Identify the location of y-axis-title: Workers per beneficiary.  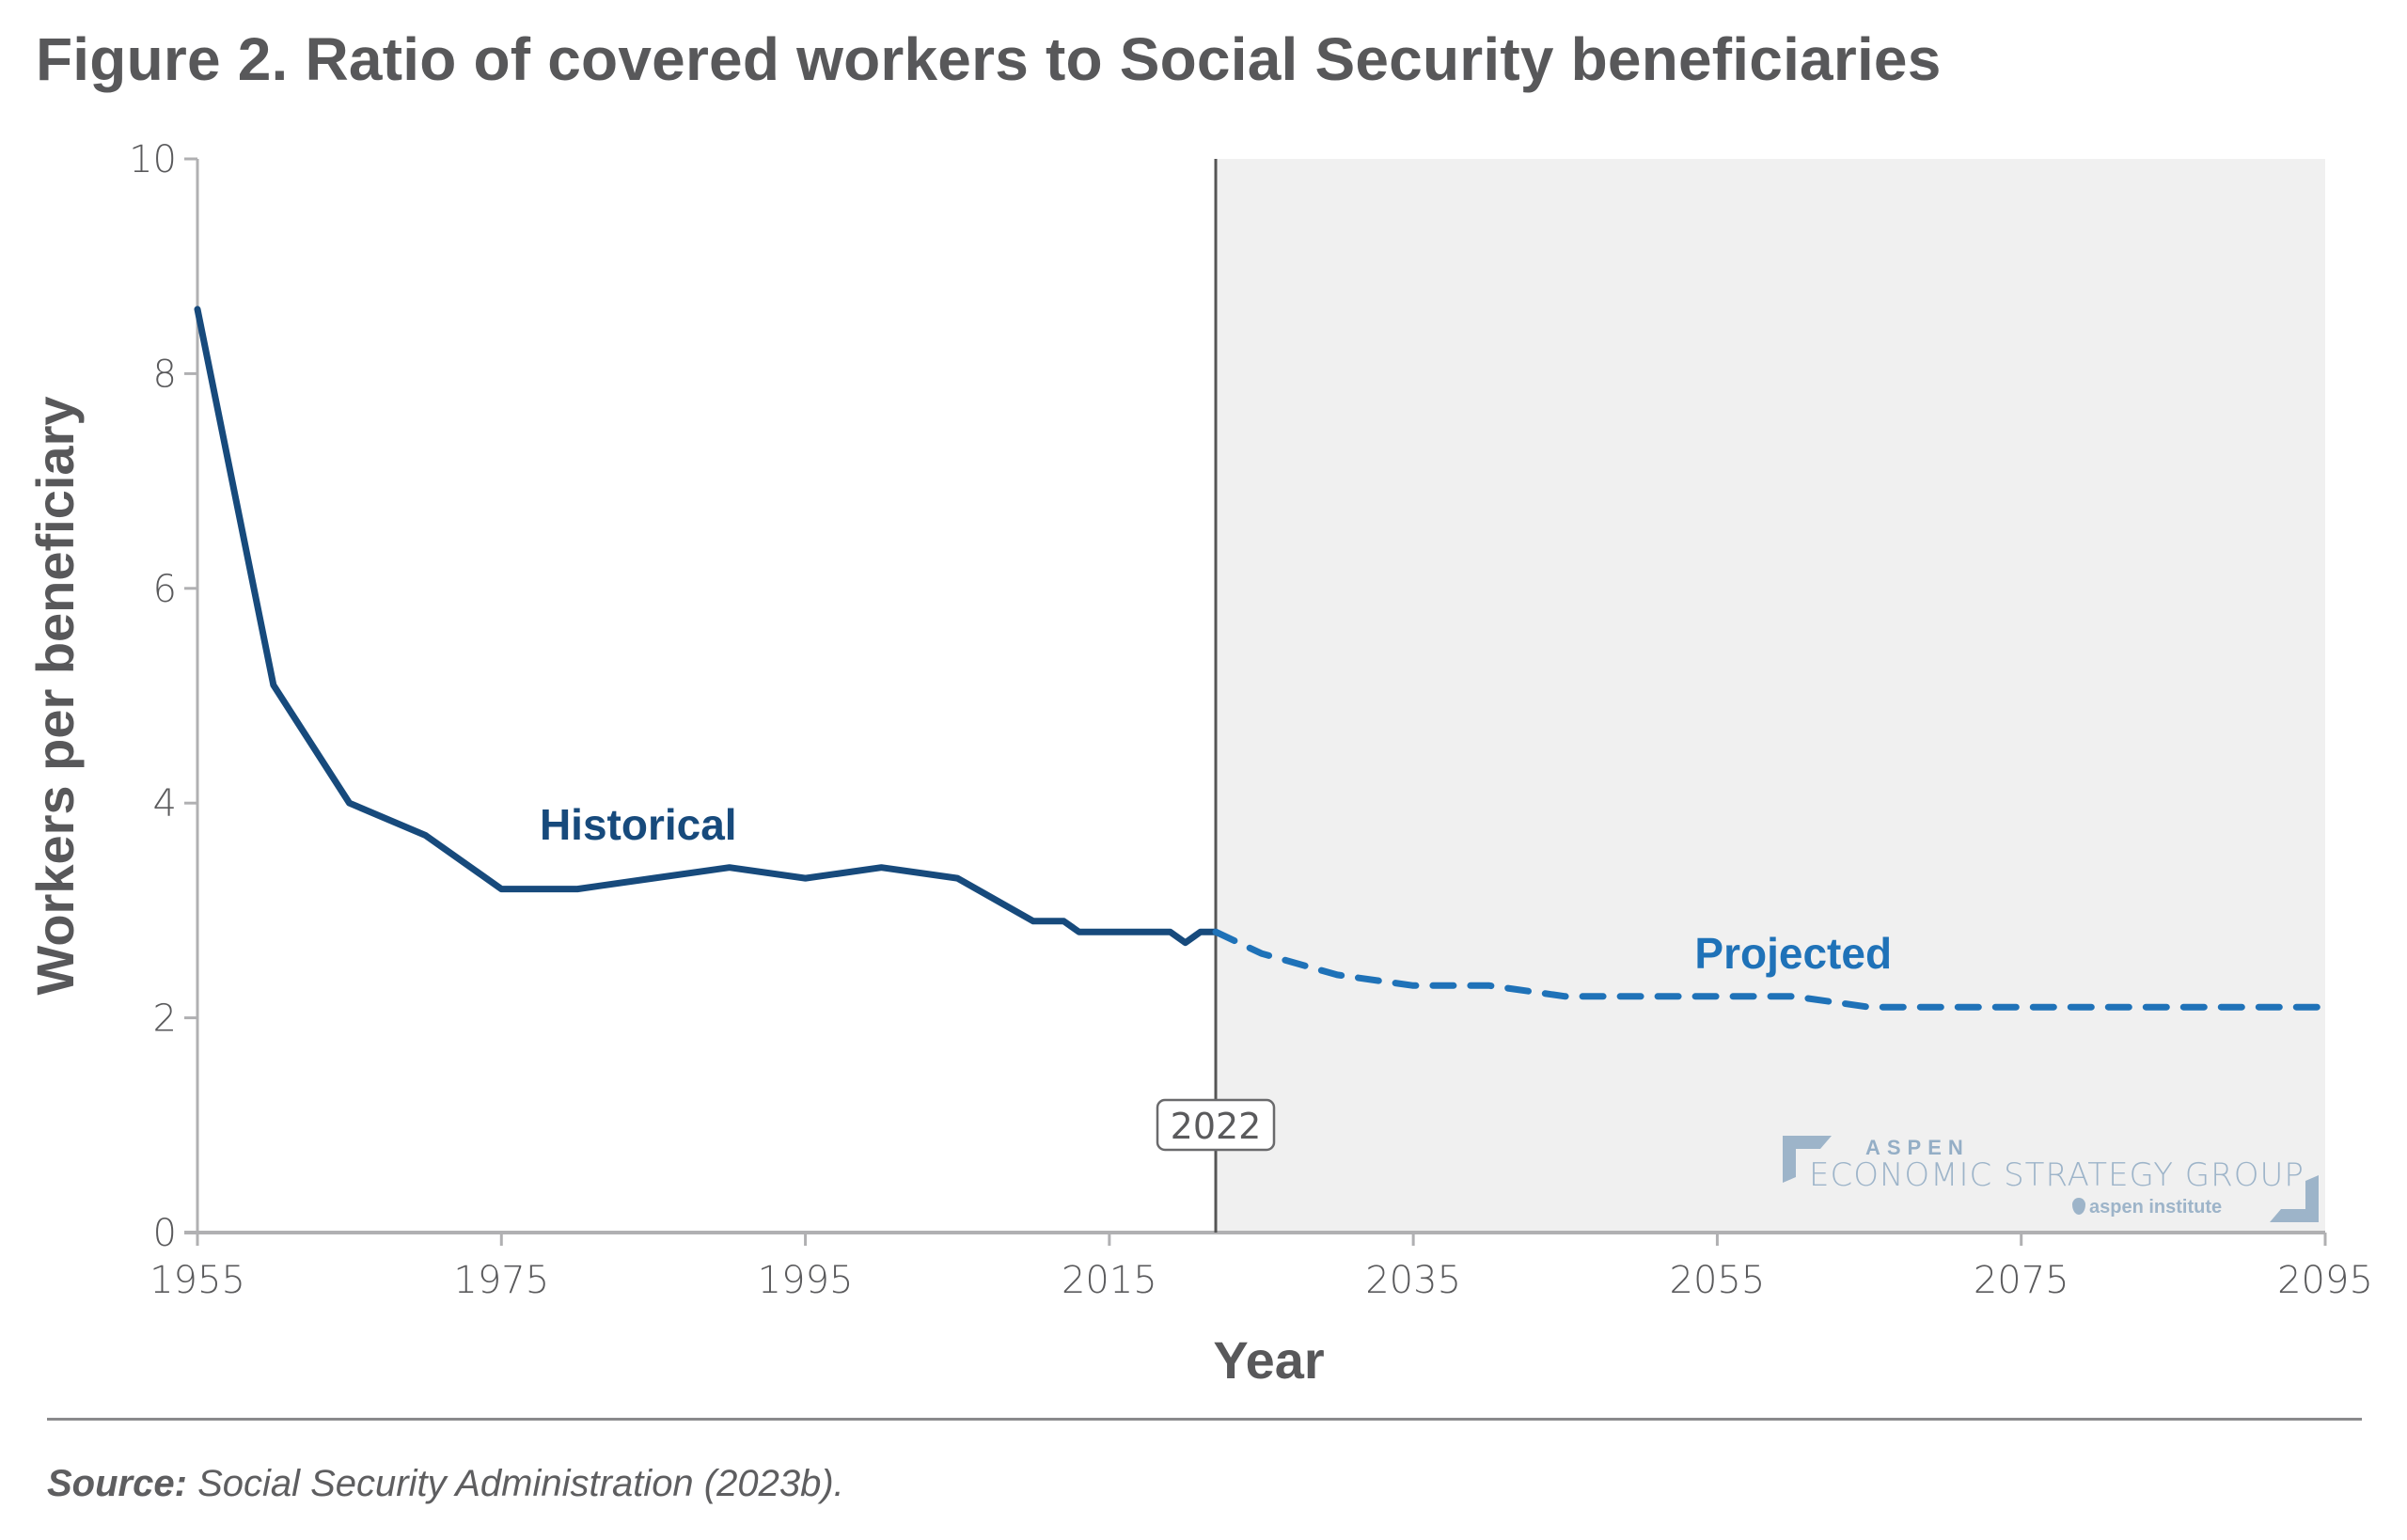
(55, 696).